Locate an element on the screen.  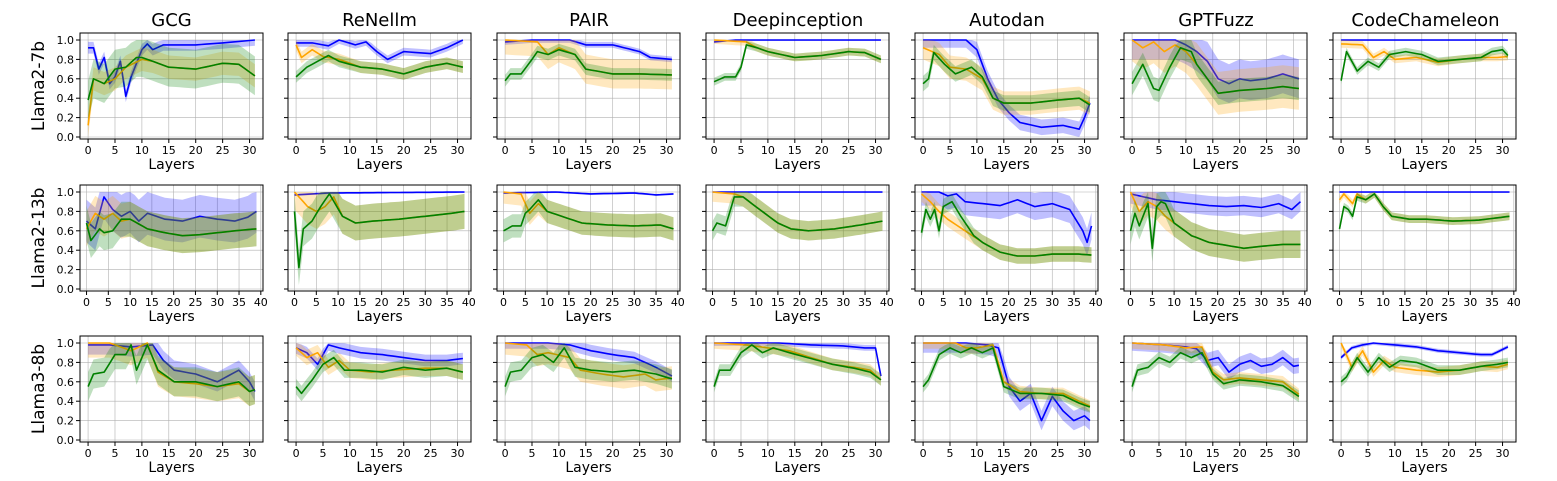
orange-series-line is located at coordinates (589, 361).